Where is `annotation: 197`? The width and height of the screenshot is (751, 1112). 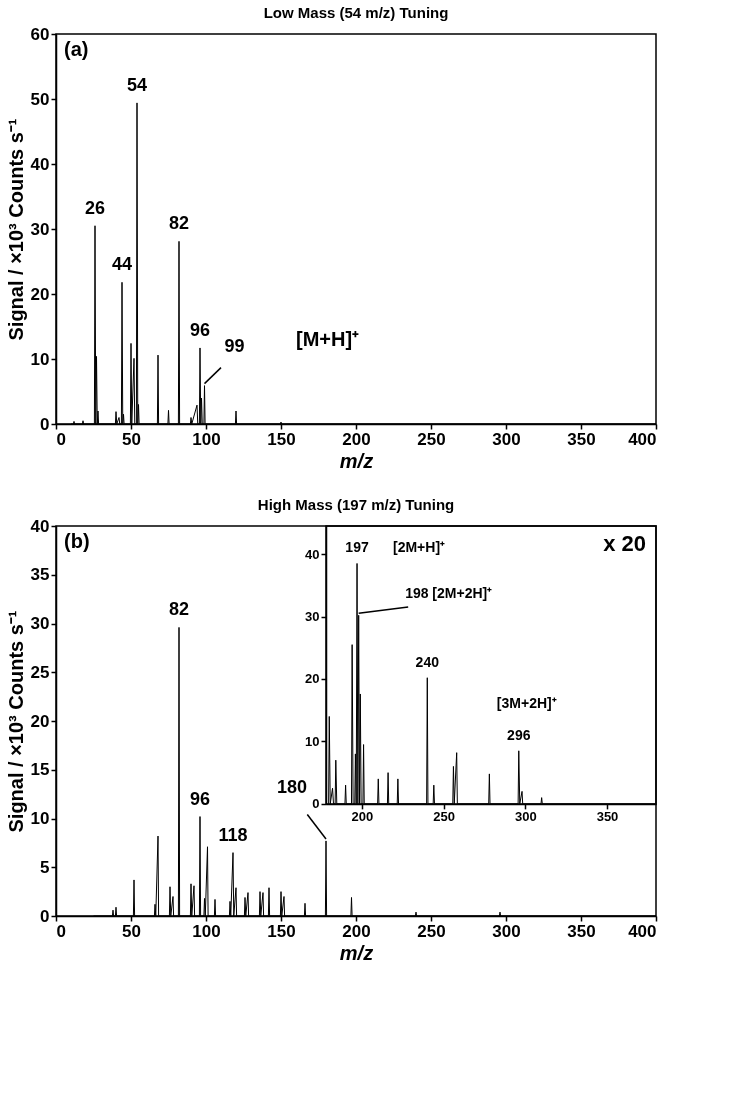
annotation: 197 is located at coordinates (357, 547).